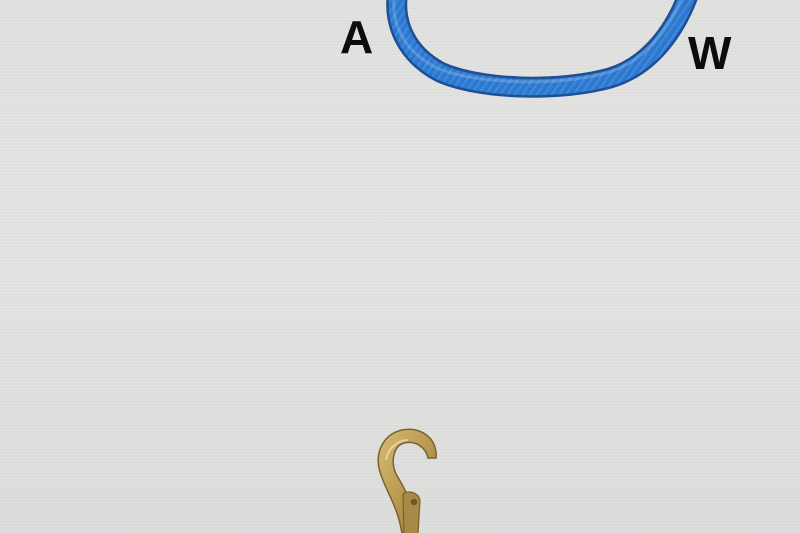 The width and height of the screenshot is (800, 533). Describe the element at coordinates (542, 49) in the screenshot. I see `blue-rope` at that location.